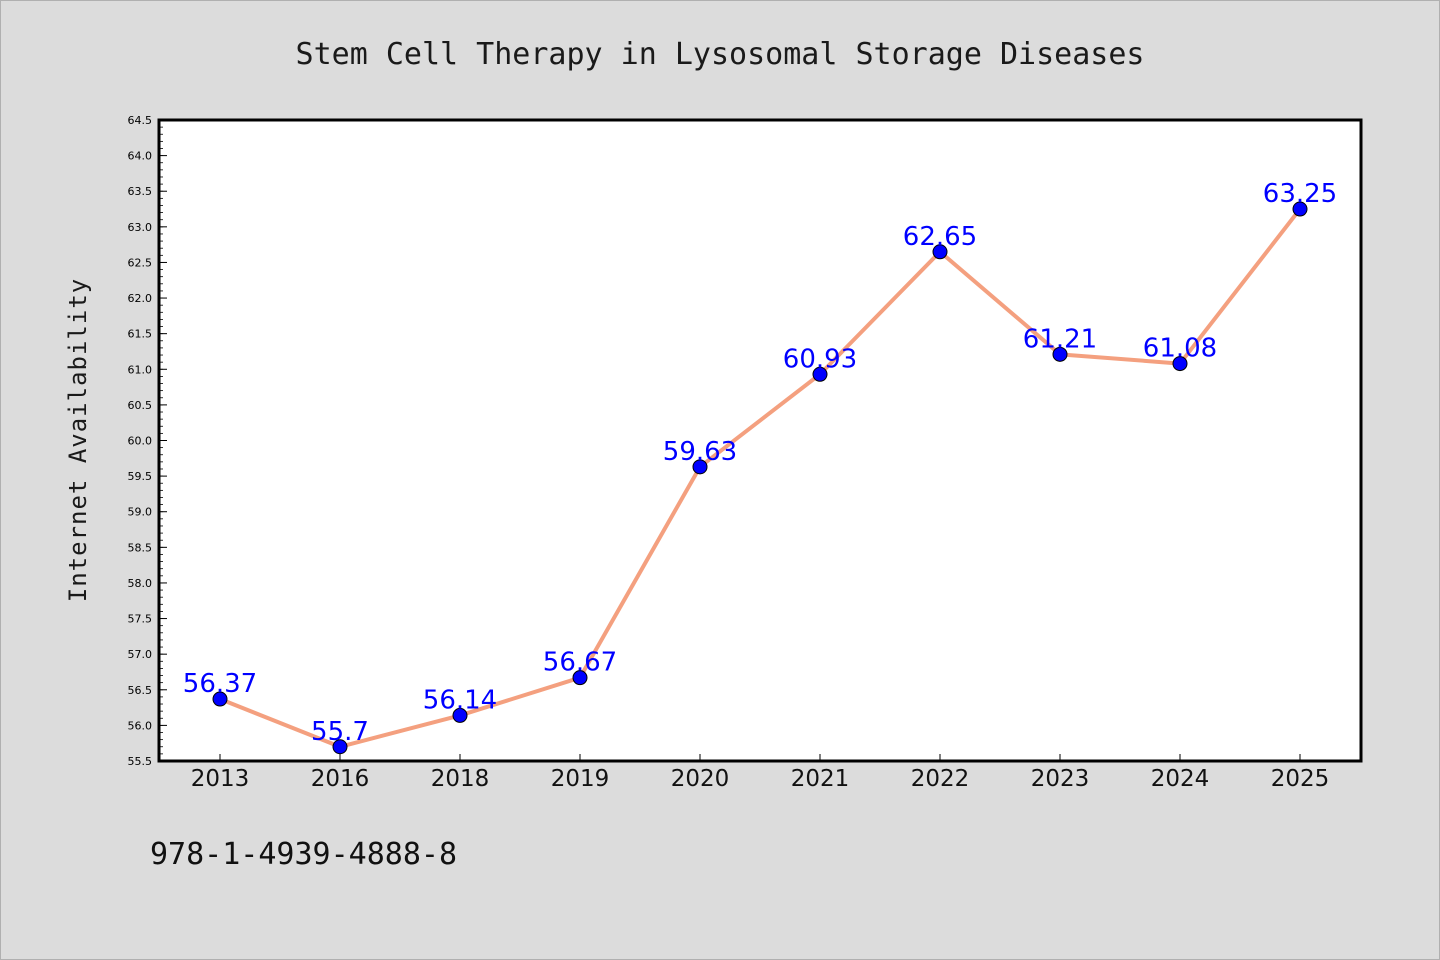 The height and width of the screenshot is (960, 1440). I want to click on y-tick-label: 57.5, so click(140, 619).